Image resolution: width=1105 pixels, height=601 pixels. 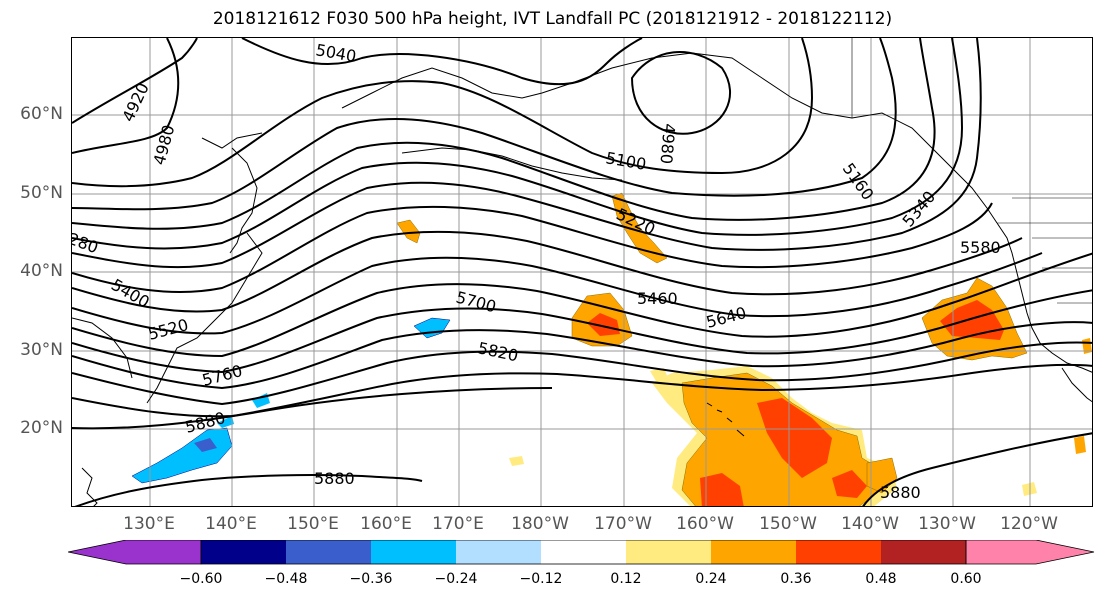 What do you see at coordinates (681, 93) in the screenshot?
I see `contour-4980-east` at bounding box center [681, 93].